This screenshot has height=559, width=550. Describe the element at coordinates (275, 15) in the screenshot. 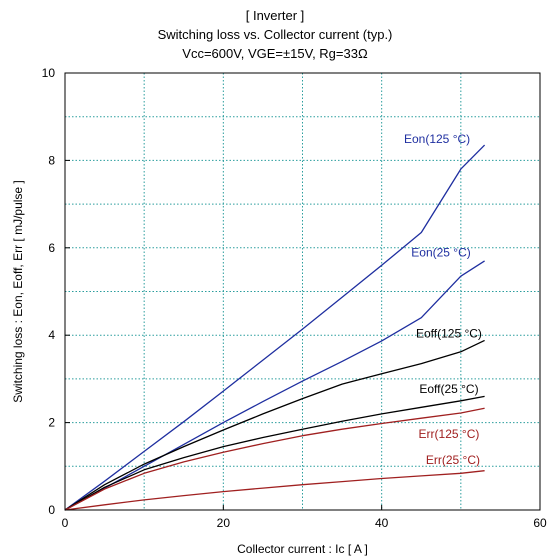

I see `chart-title-line-1: [ Inverter ]` at that location.